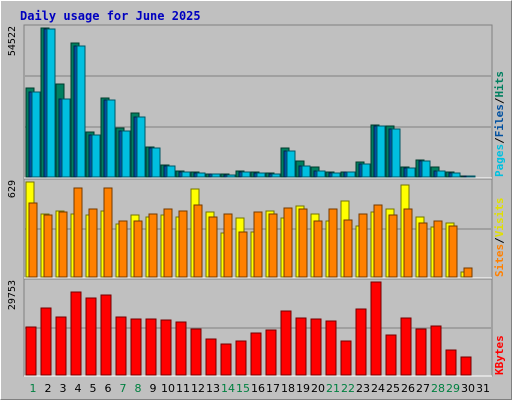 Image resolution: width=512 pixels, height=400 pixels. Describe the element at coordinates (168, 388) in the screenshot. I see `x-tick-label-day-10: 10` at that location.